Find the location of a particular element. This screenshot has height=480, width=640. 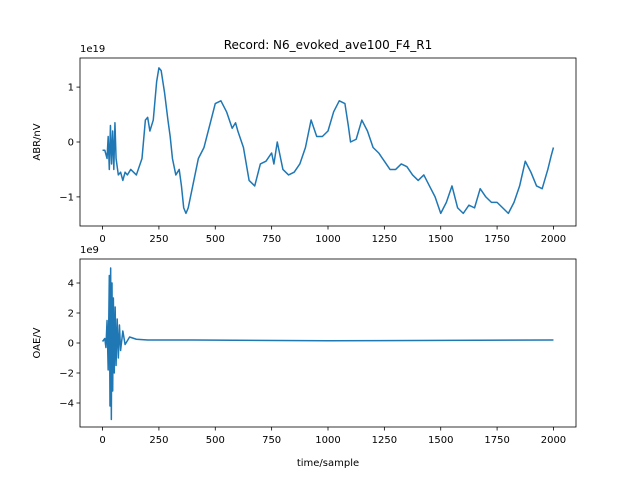

y-tick-label: −2 is located at coordinates (66, 374).